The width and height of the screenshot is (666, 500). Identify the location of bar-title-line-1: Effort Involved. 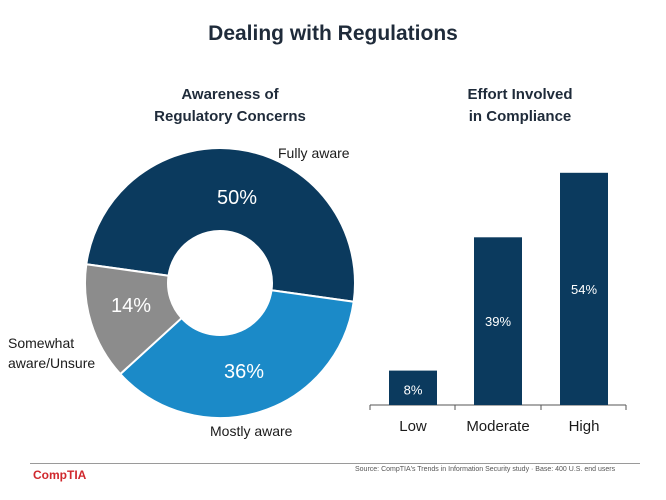
(520, 94).